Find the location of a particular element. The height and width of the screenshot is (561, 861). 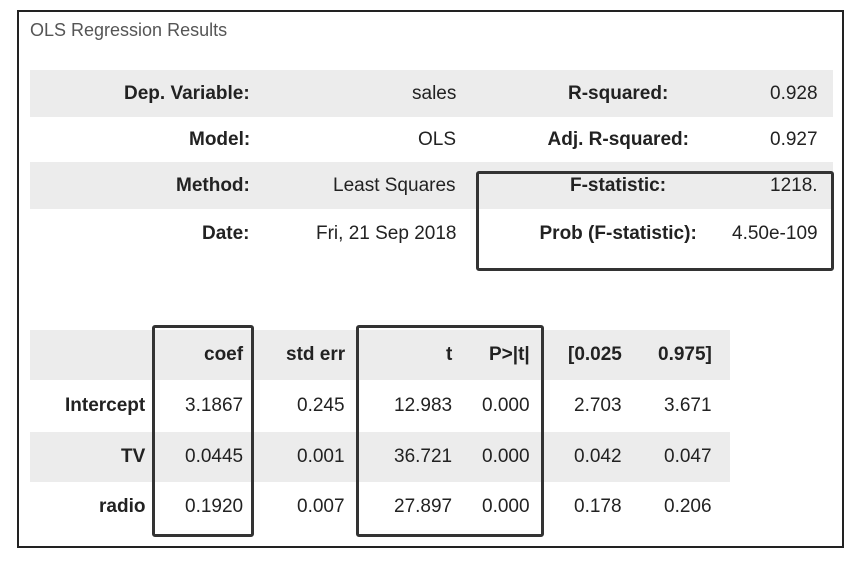

summary-cell: Method: is located at coordinates (213, 185).